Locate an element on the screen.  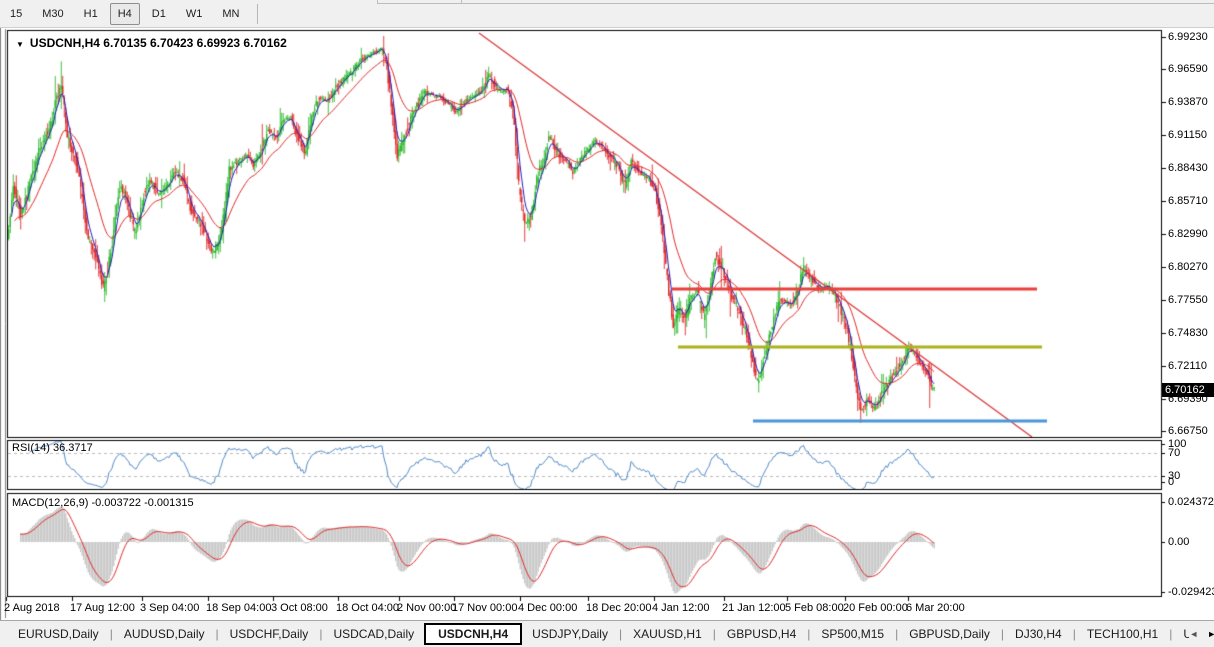
toolbar-separator is located at coordinates (258, 13).